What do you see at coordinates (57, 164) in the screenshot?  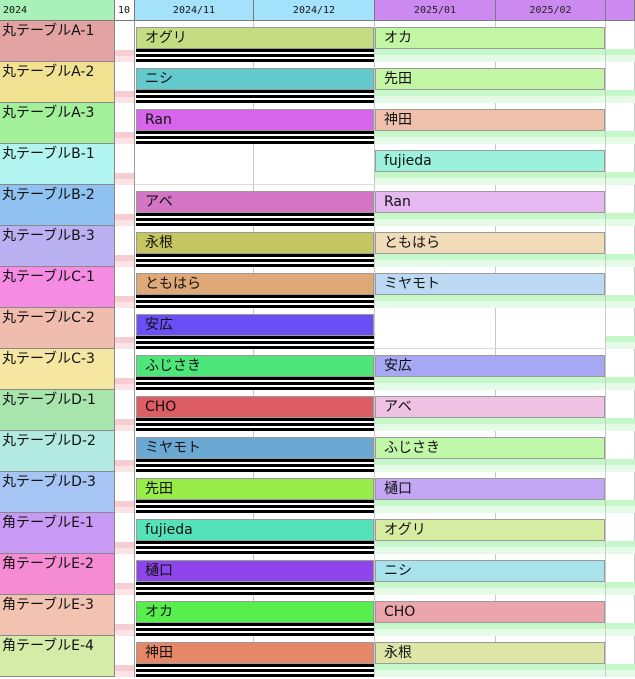 I see `table-name-cell: 丸テーブルB-1` at bounding box center [57, 164].